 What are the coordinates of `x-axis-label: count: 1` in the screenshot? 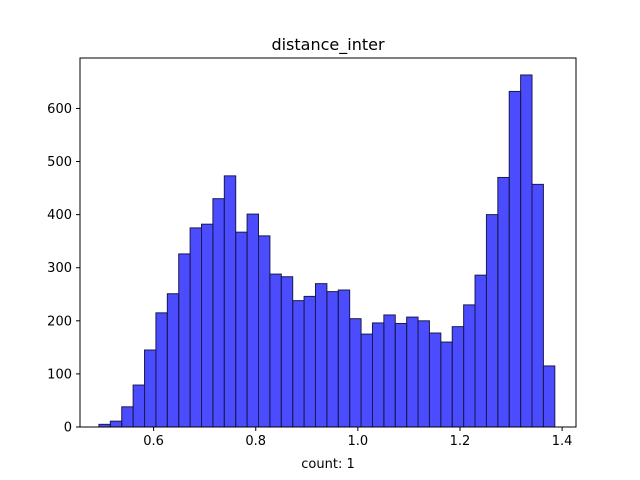 It's located at (327, 464).